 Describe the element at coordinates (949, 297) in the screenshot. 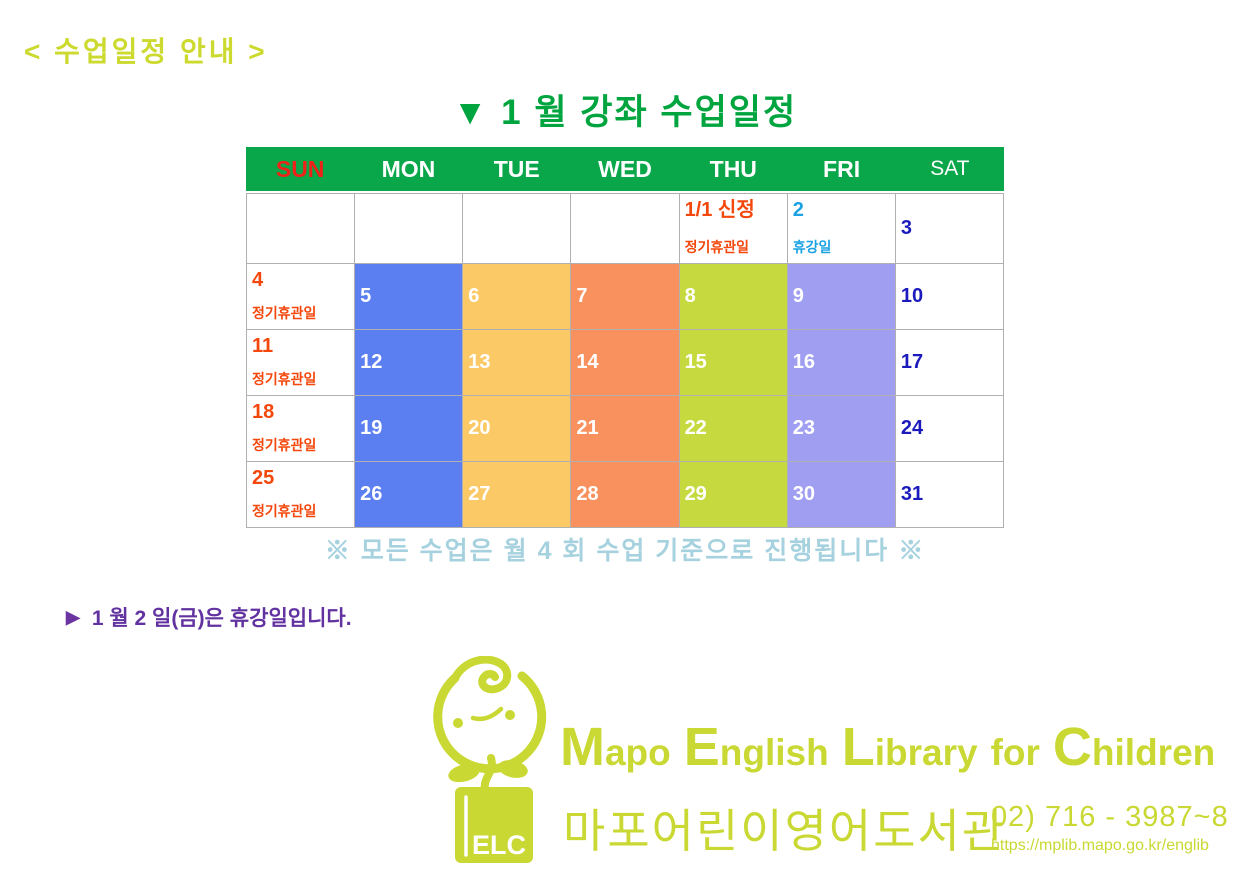

I see `calendar-cell: 10` at that location.